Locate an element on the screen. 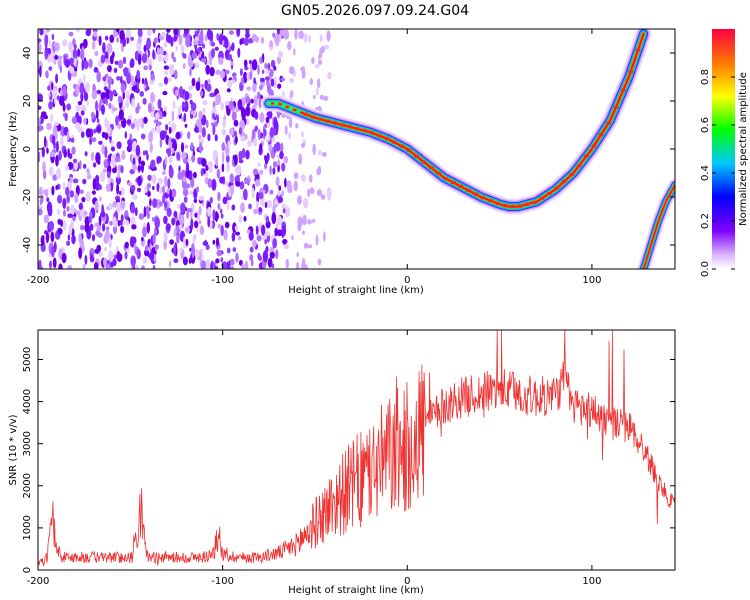 This screenshot has height=600, width=750. y-tick-label: -40 is located at coordinates (27, 245).